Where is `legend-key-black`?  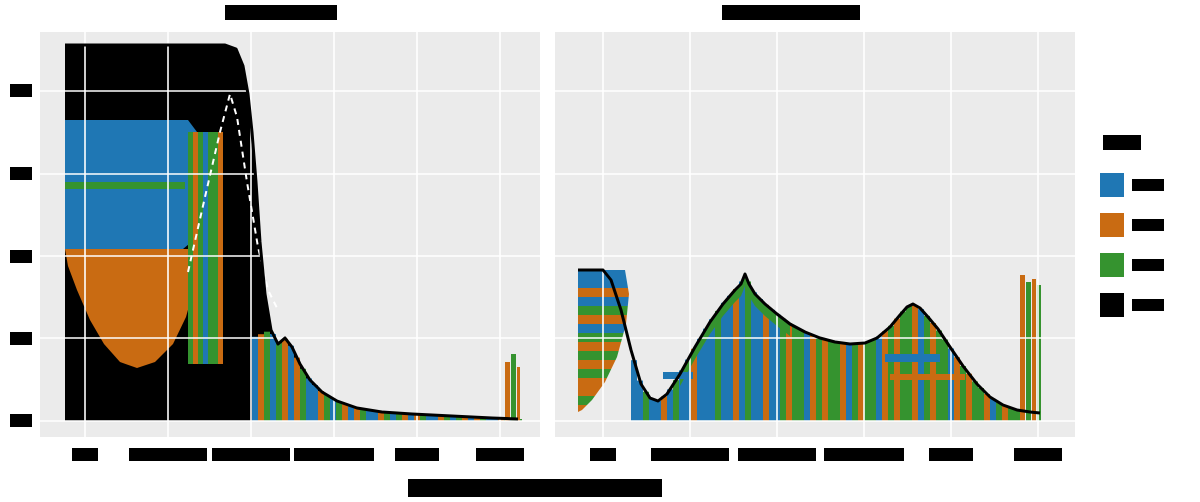
legend-key-black is located at coordinates (1112, 305).